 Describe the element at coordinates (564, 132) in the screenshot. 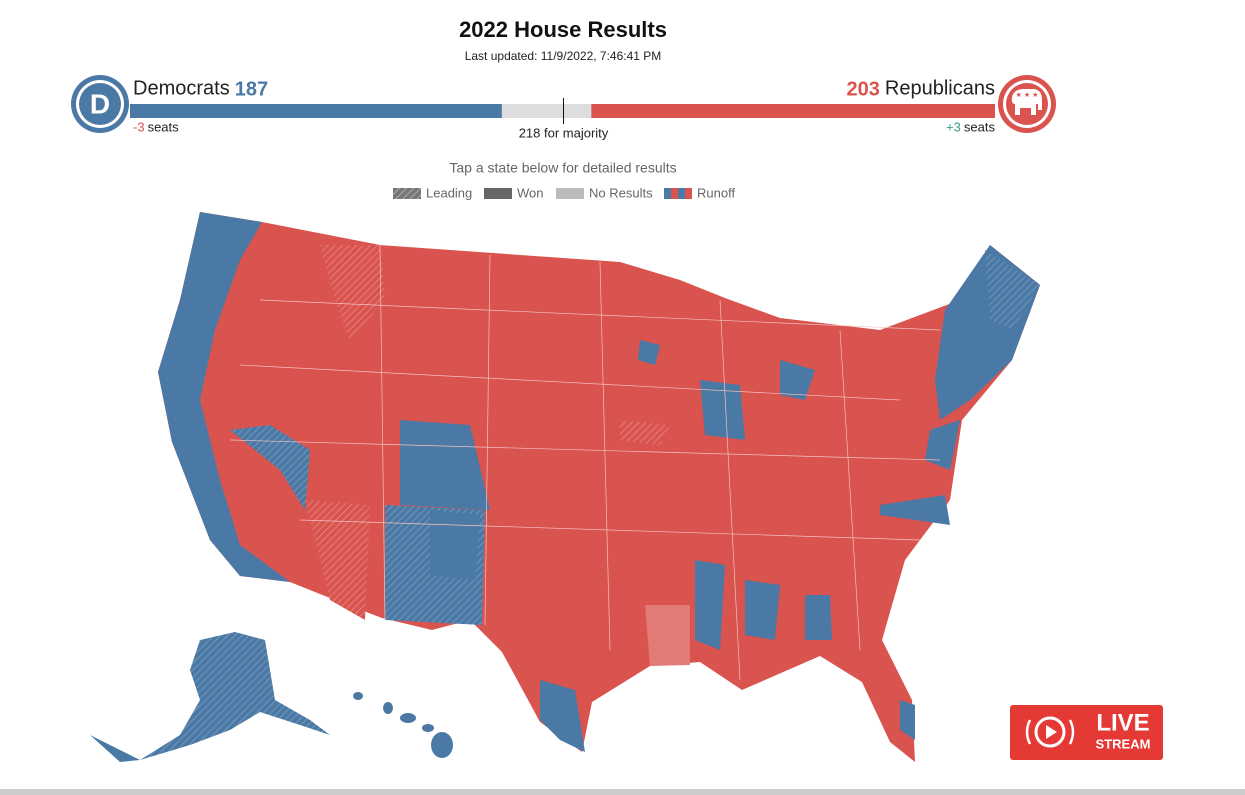

I see `majority-label: 218 for majority` at that location.